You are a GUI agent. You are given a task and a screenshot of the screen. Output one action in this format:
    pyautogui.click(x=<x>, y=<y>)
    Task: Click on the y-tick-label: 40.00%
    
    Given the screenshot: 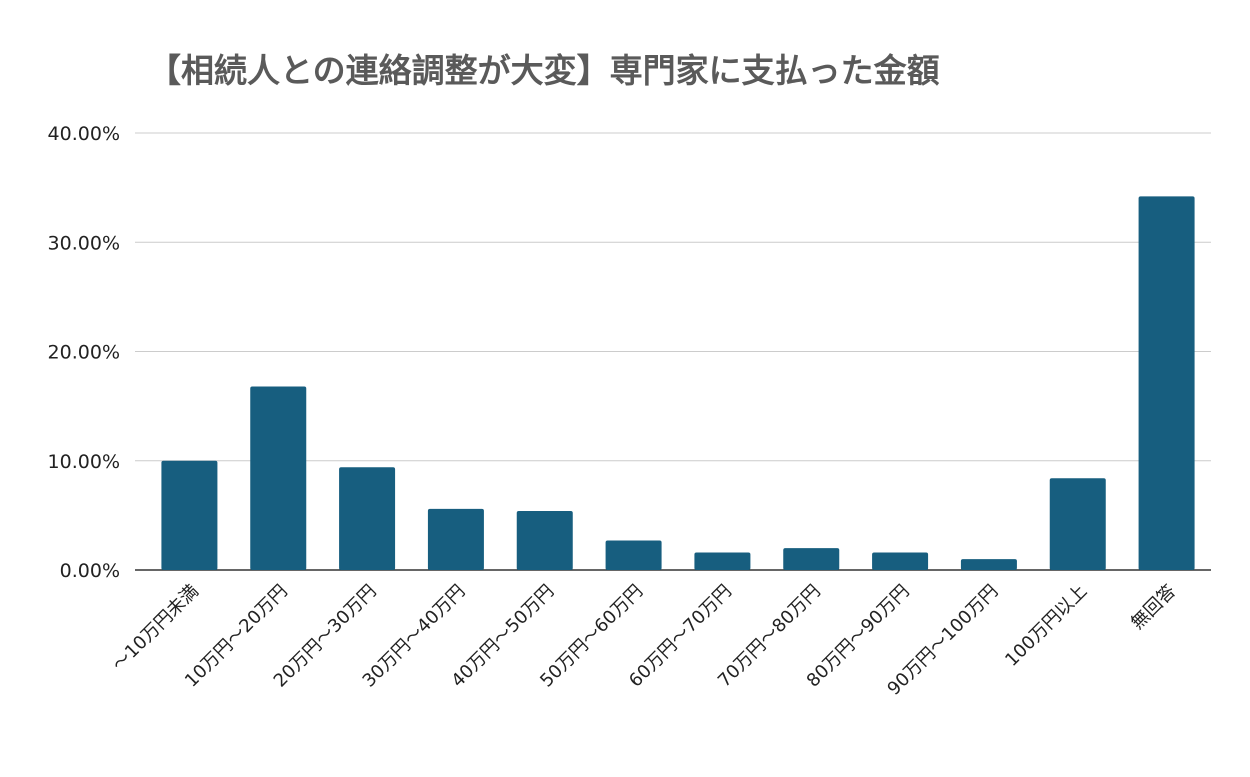 What is the action you would take?
    pyautogui.click(x=84, y=134)
    